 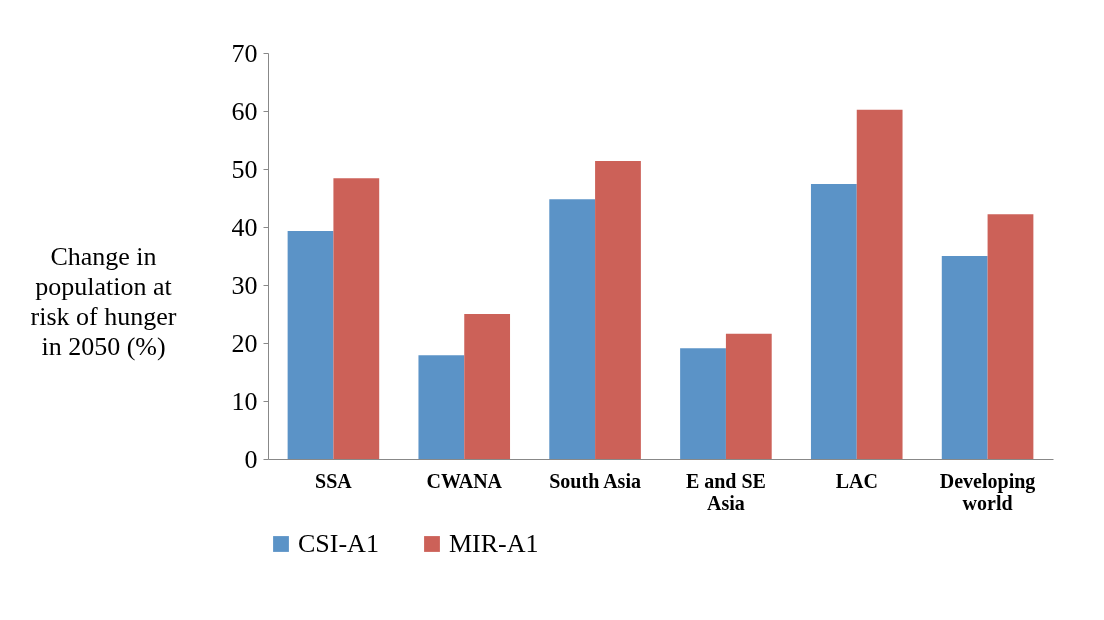 What do you see at coordinates (244, 401) in the screenshot?
I see `y-tick-label: 10` at bounding box center [244, 401].